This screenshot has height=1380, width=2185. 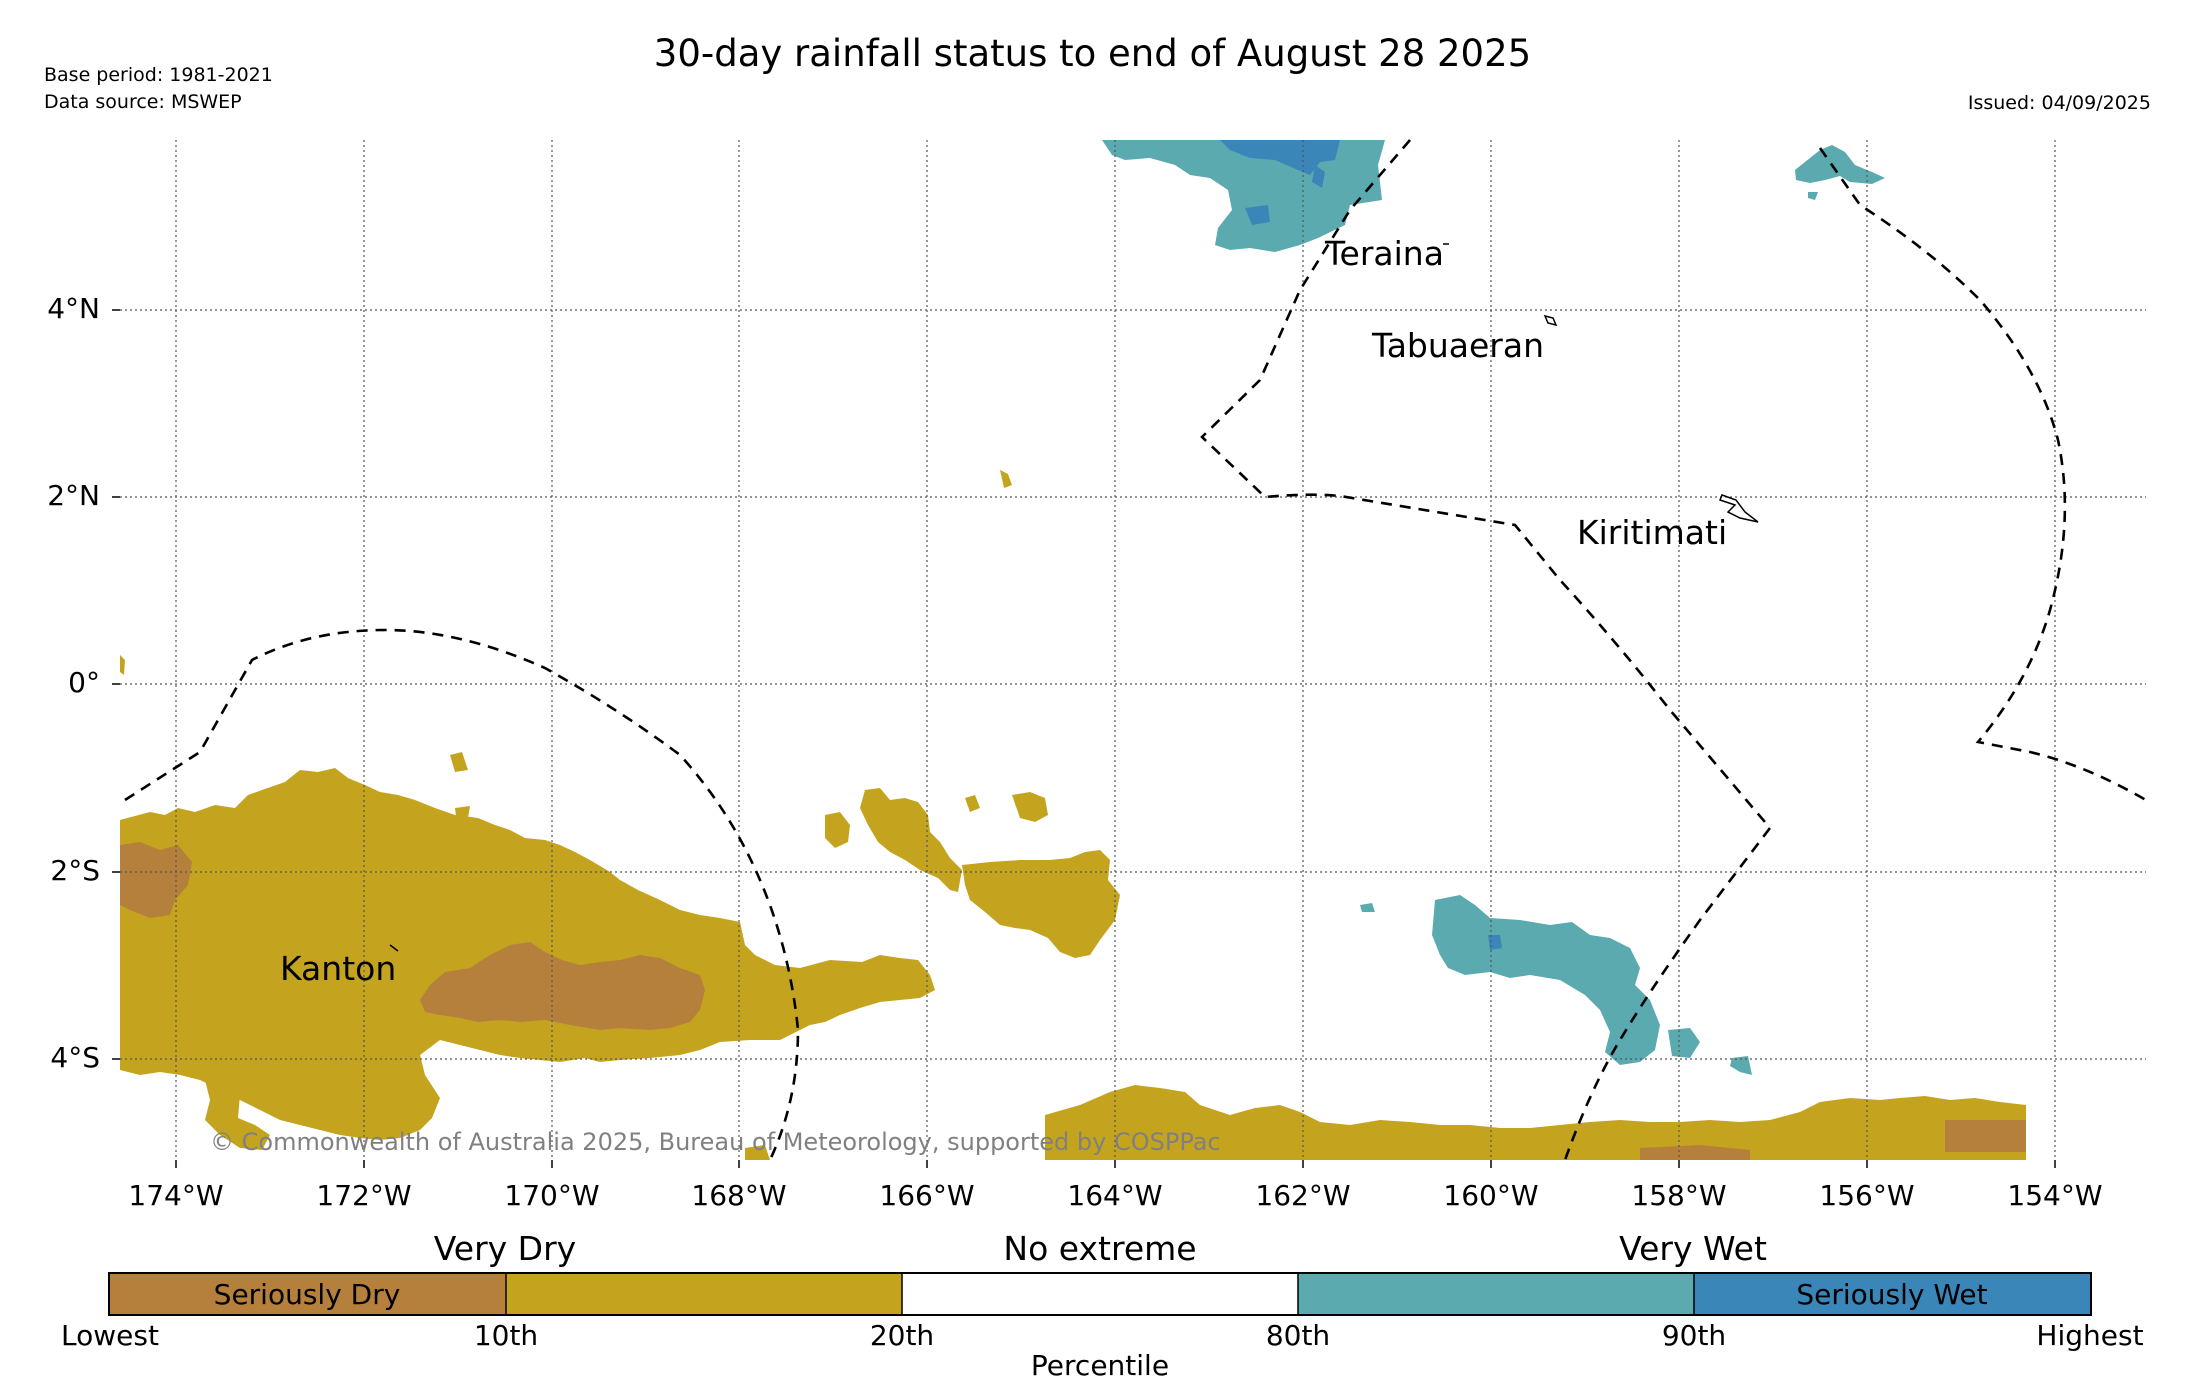 I want to click on lon-tick-label: 154°W, so click(x=2054, y=1195).